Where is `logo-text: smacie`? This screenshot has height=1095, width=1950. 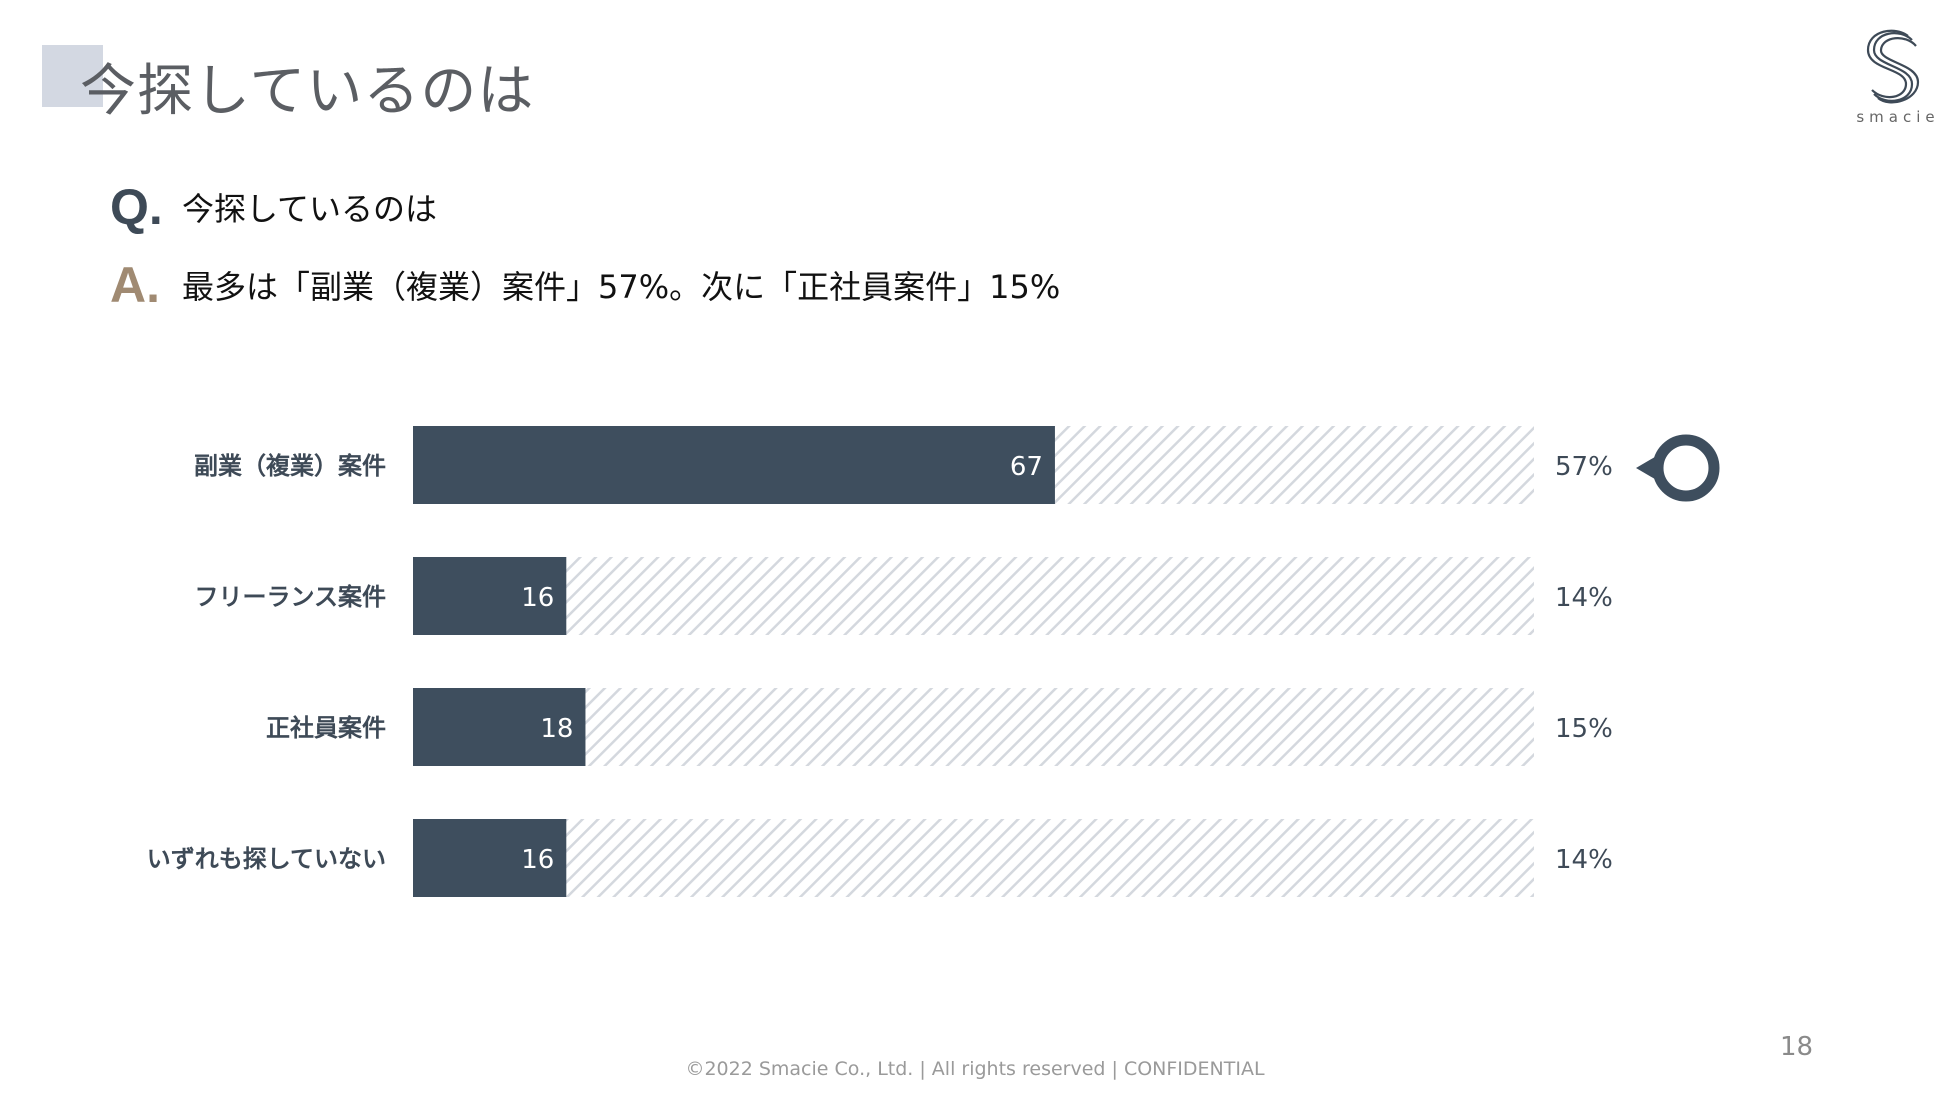
logo-text: smacie is located at coordinates (1898, 117).